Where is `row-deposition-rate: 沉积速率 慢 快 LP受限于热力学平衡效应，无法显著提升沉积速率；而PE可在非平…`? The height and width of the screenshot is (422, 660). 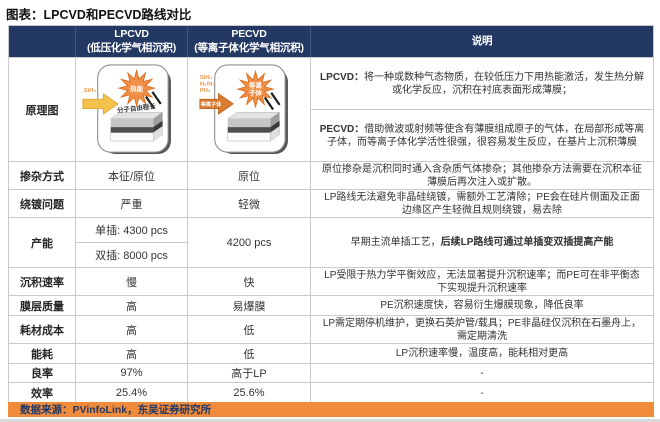
row-deposition-rate: 沉积速率 慢 快 LP受限于热力学平衡效应，无法显著提升沉积速率；而PE可在非平… is located at coordinates (331, 282).